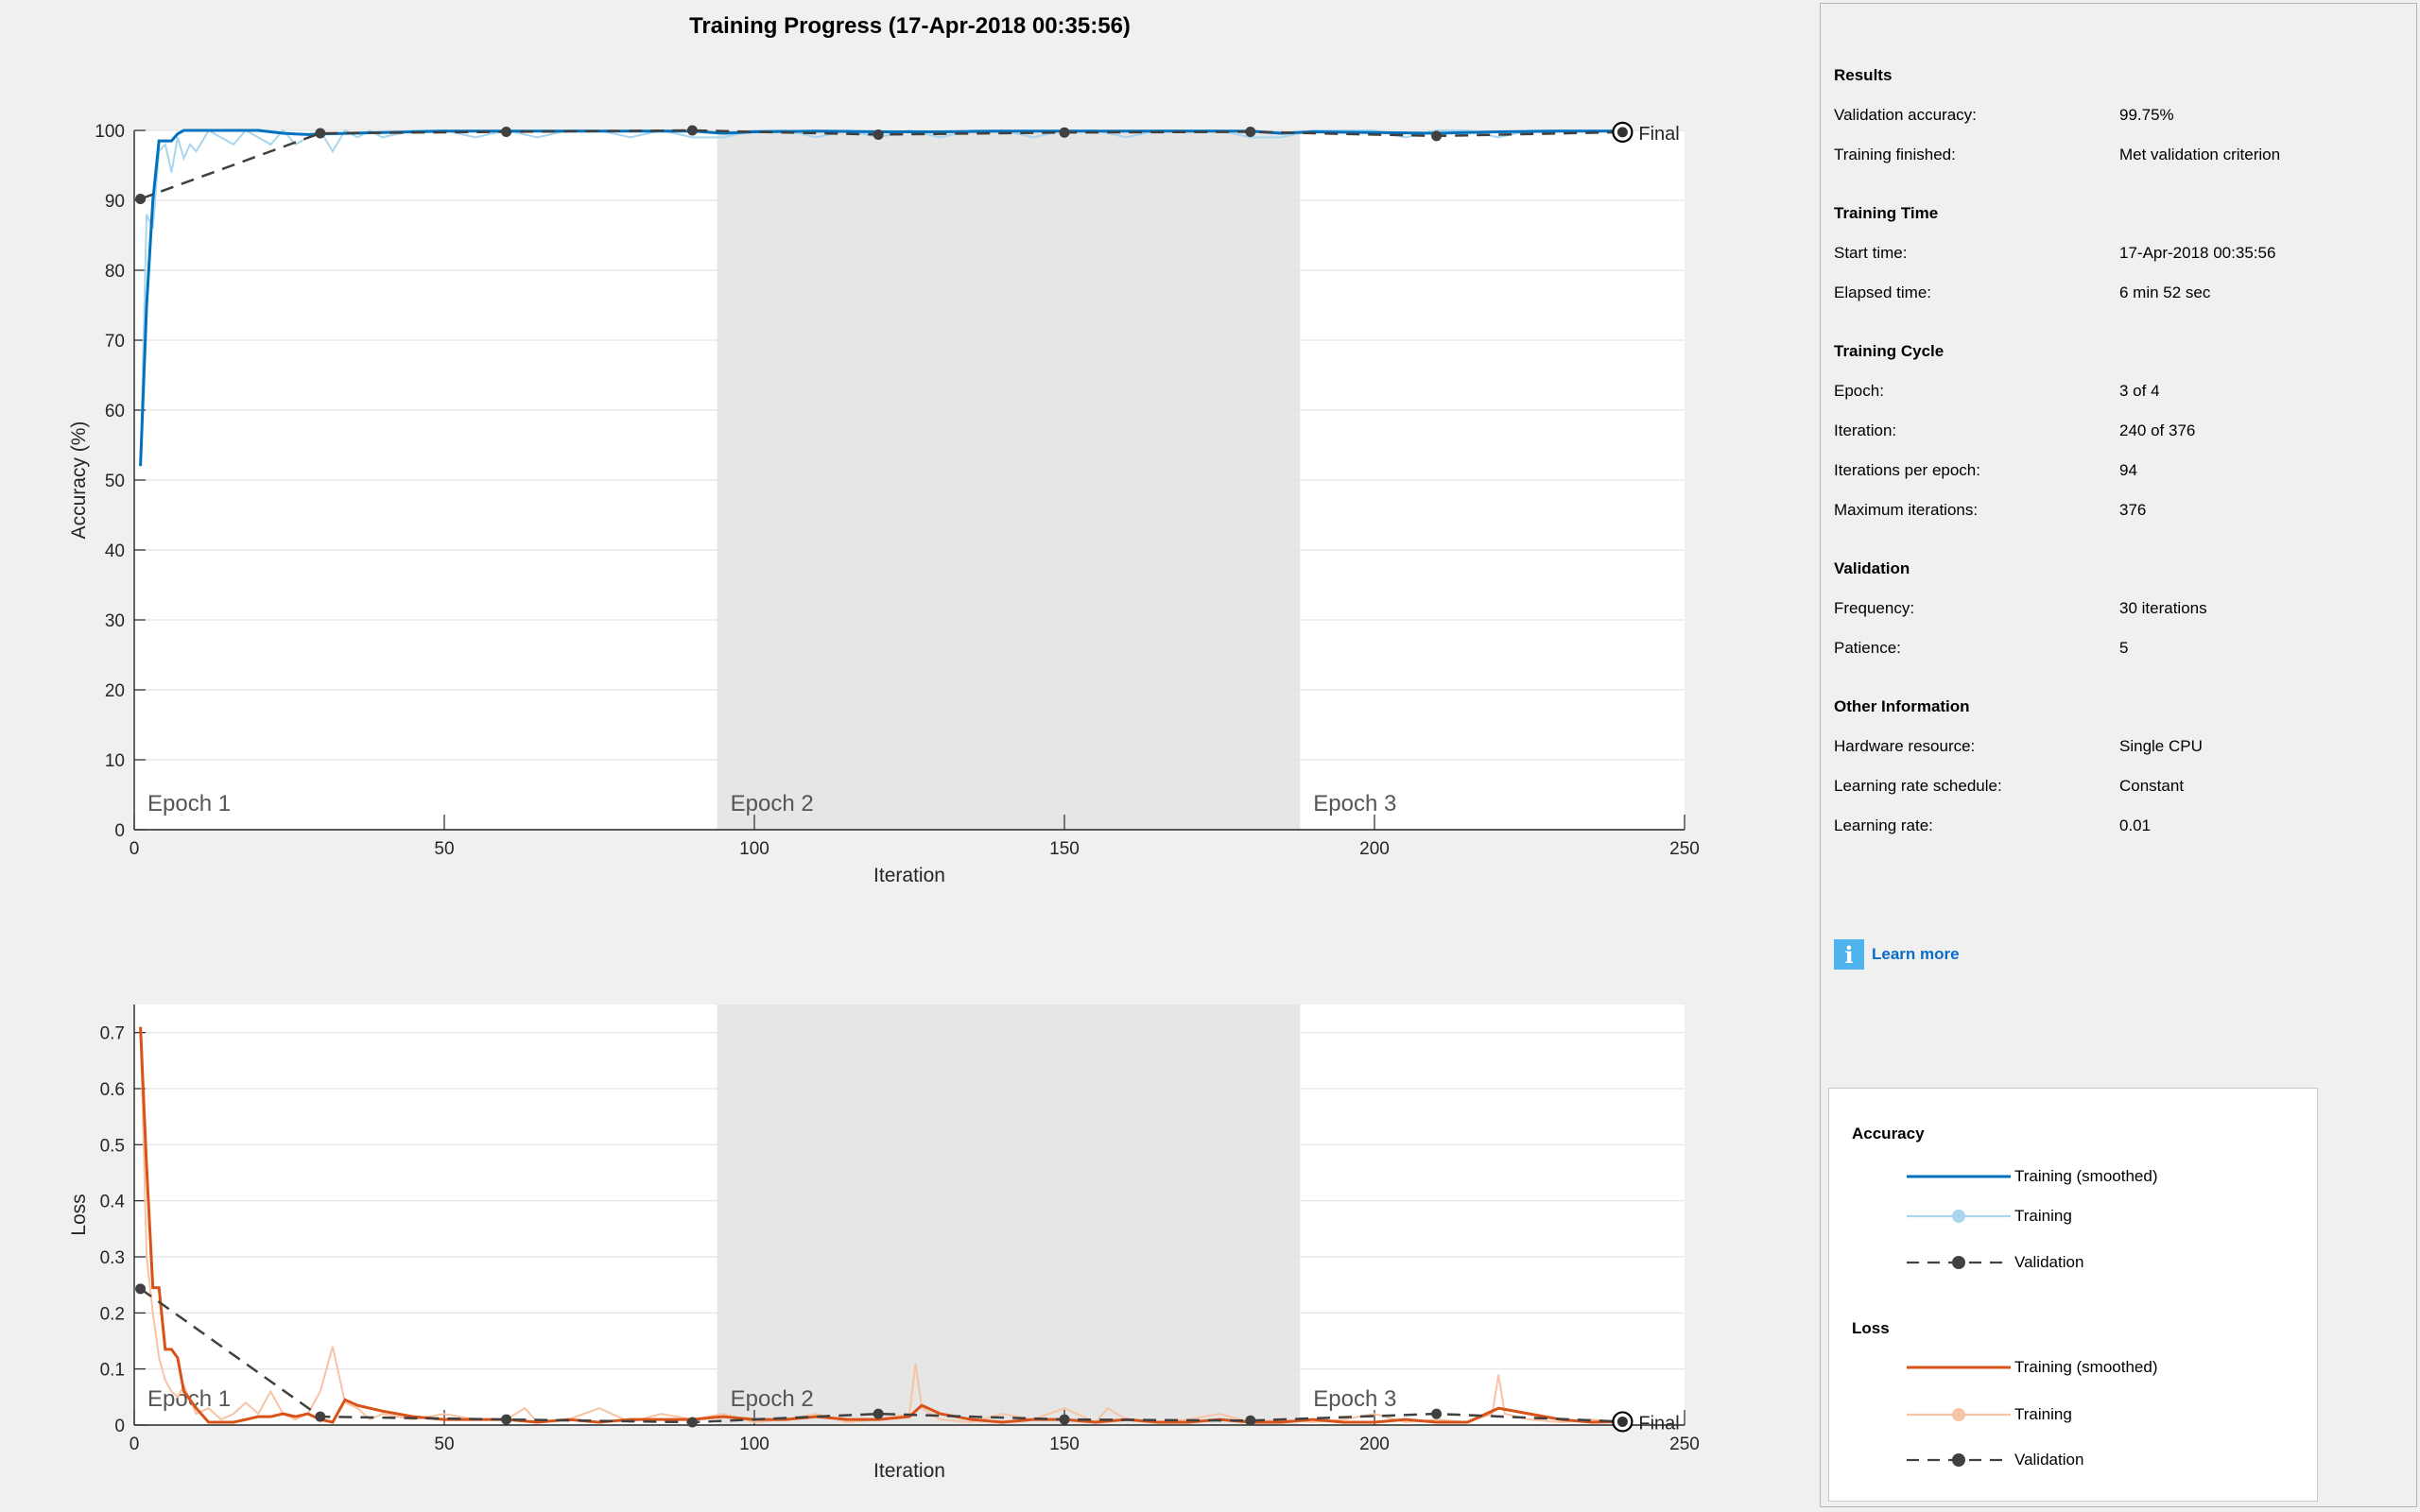 This screenshot has height=1512, width=2420. I want to click on training-raw-line, so click(881, 298).